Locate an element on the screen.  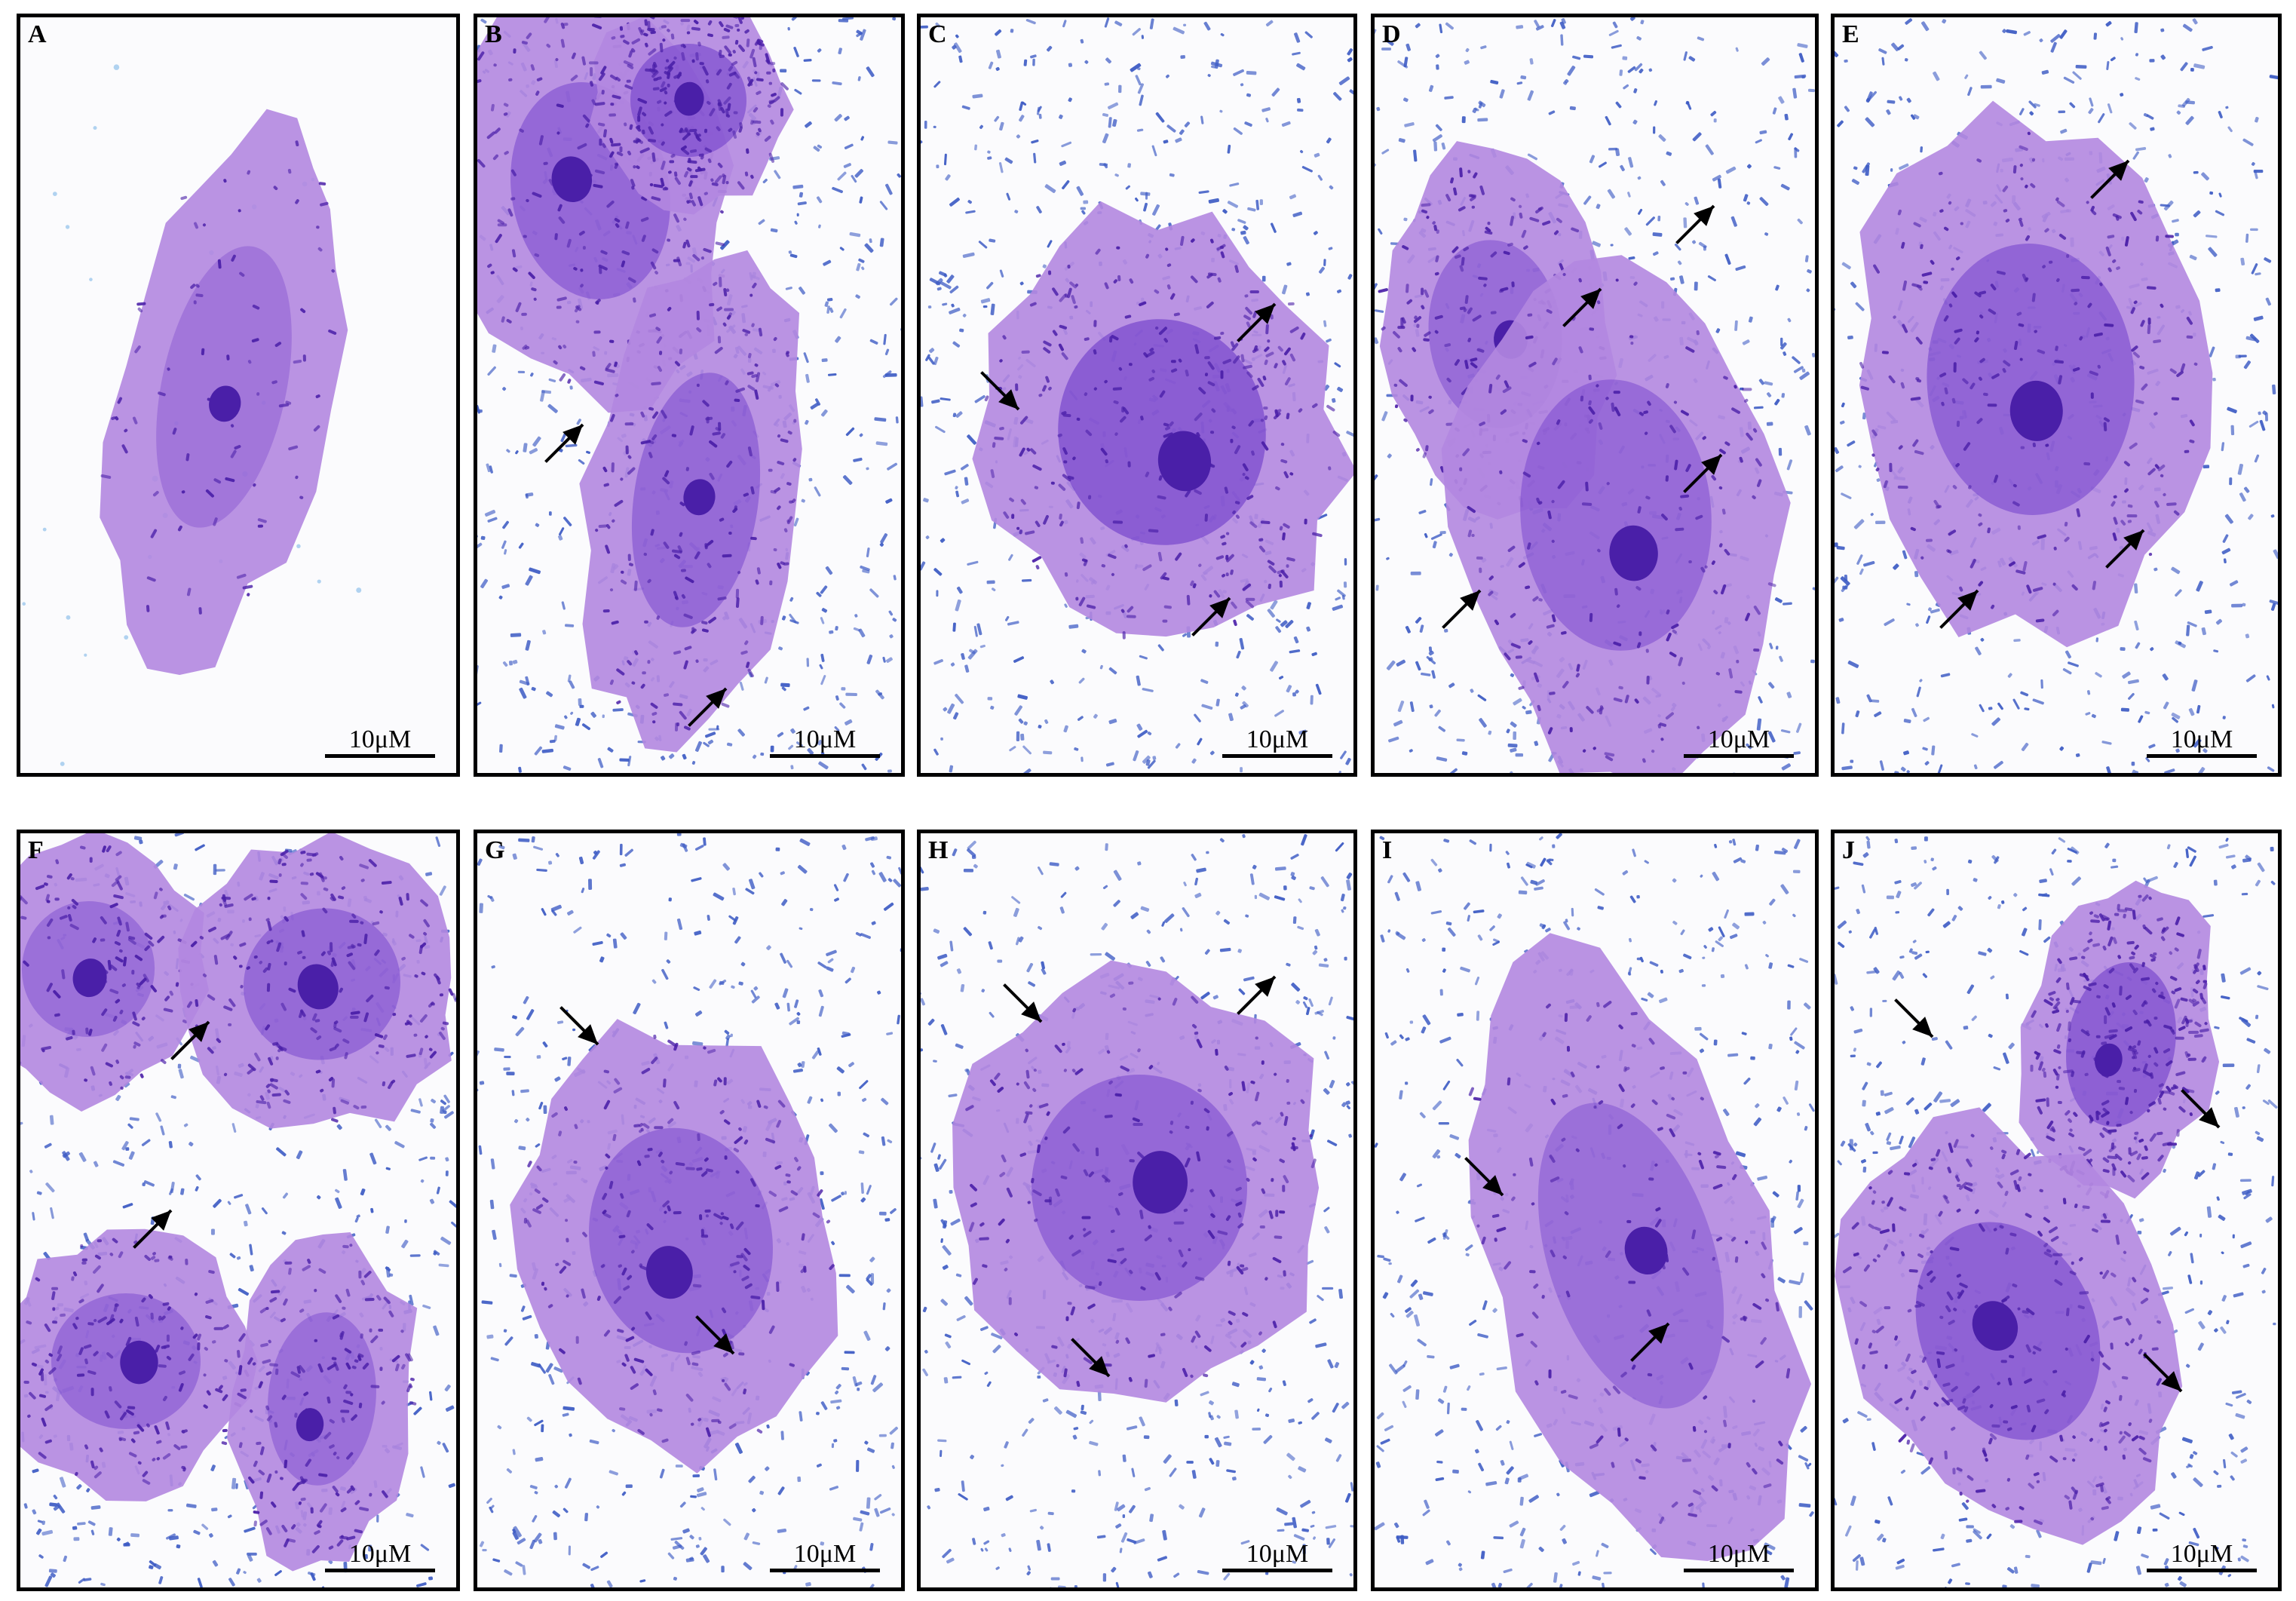
panel-b: B 10μM is located at coordinates (689, 396).